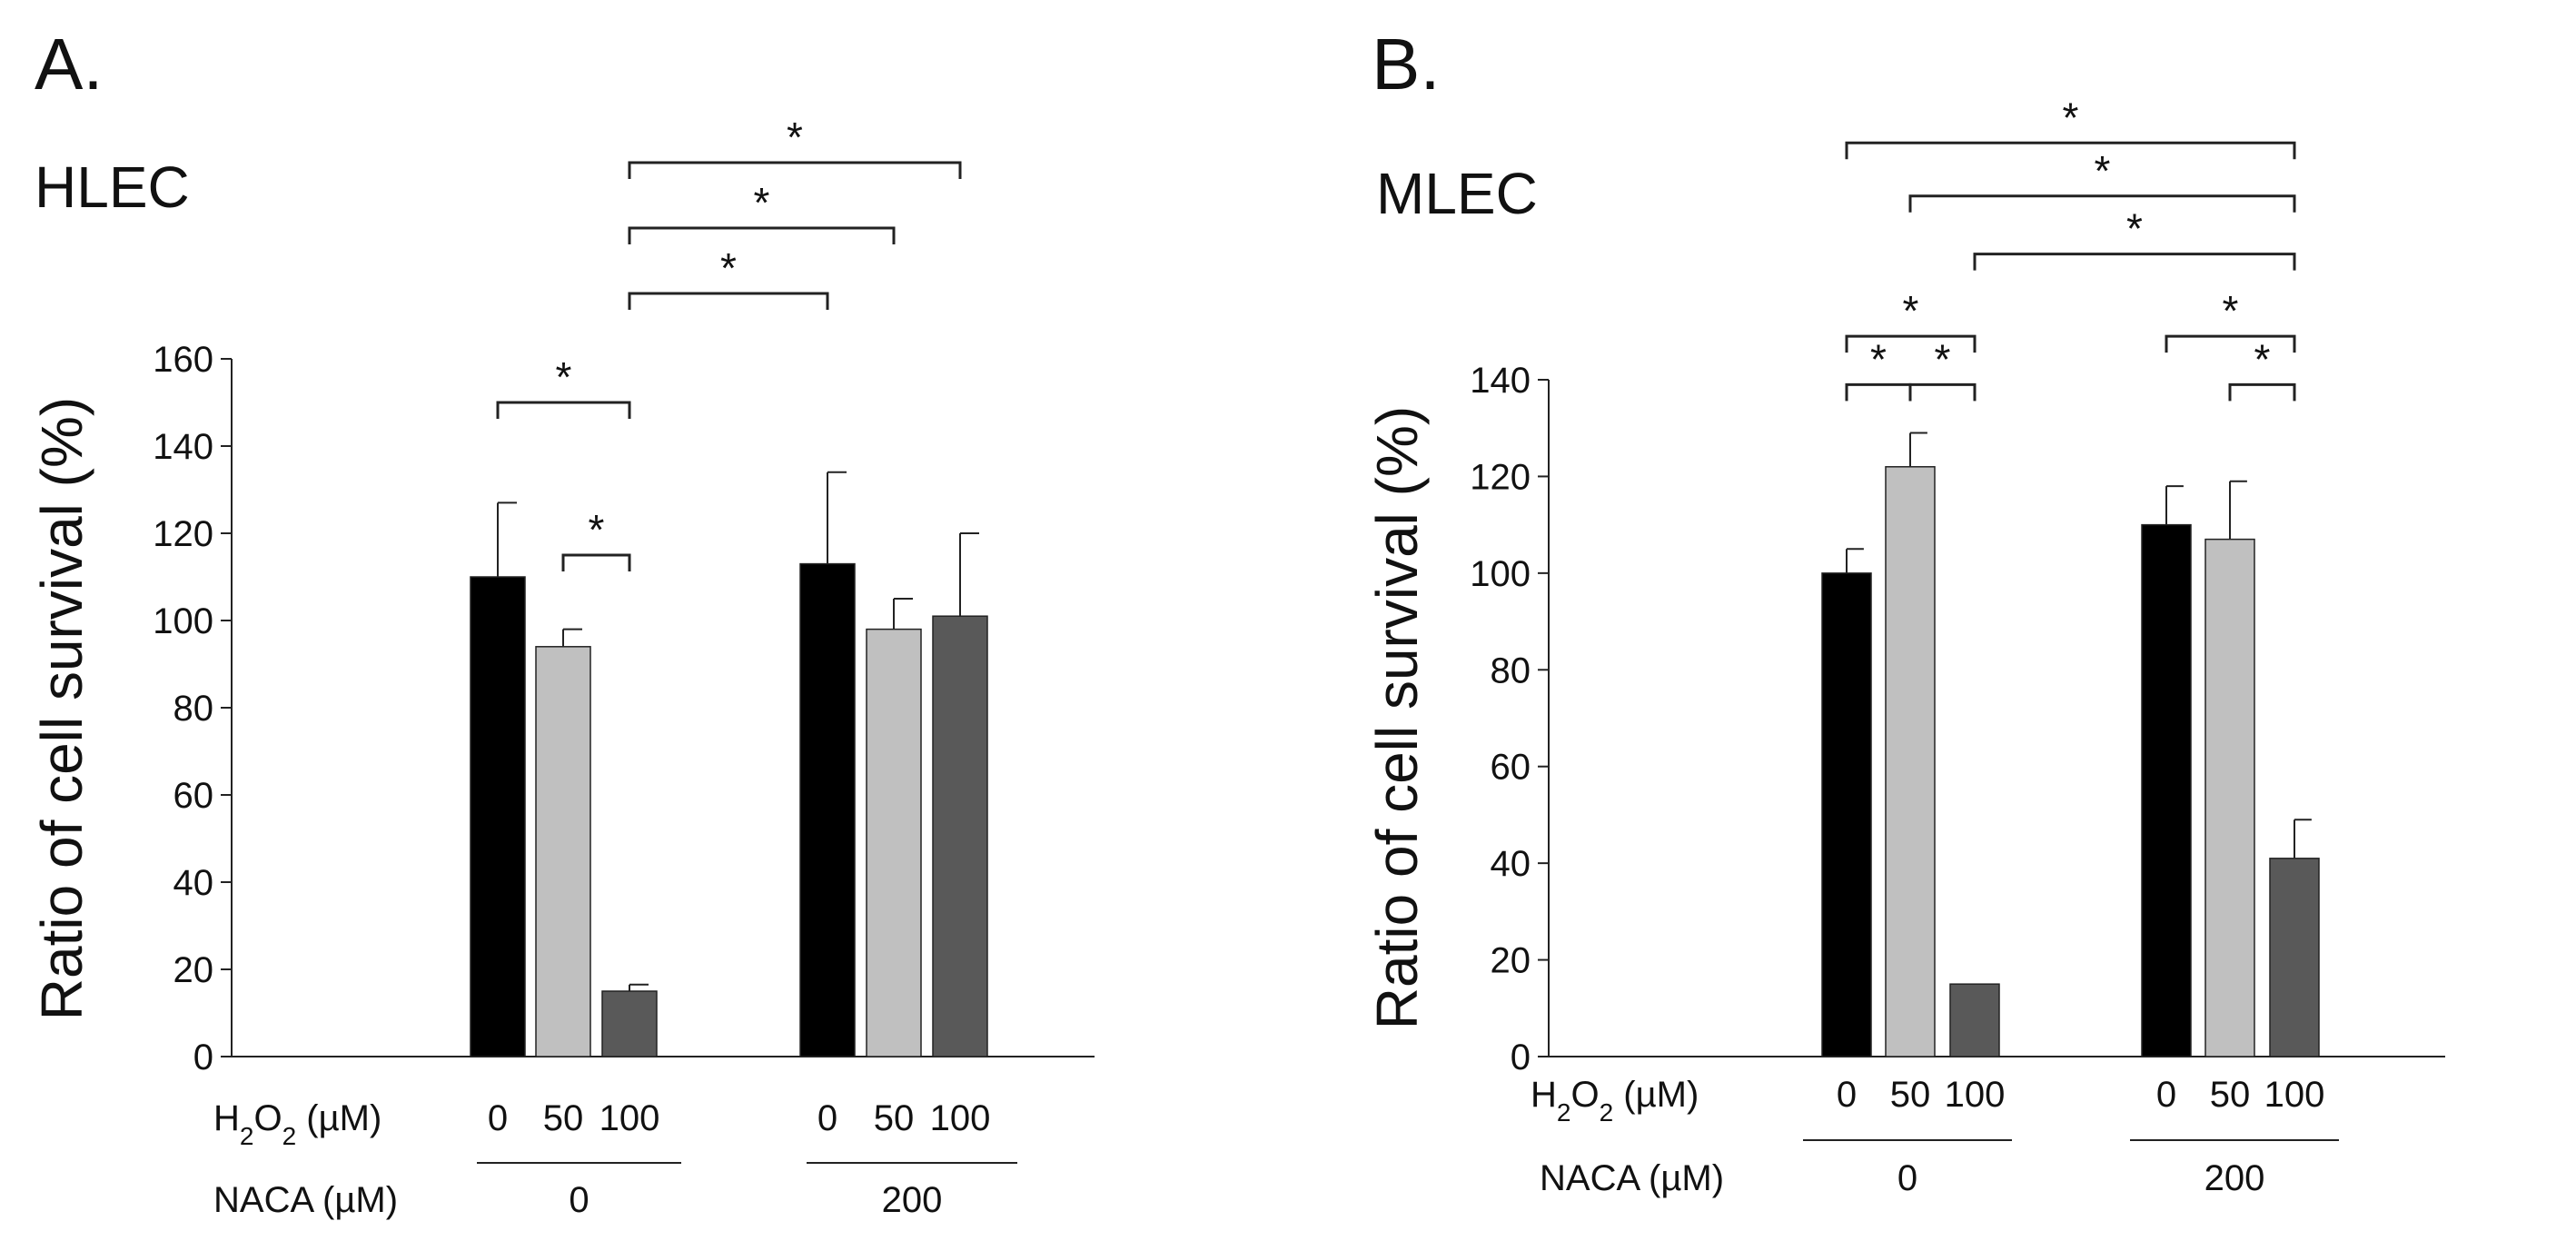 This screenshot has width=2576, height=1241. I want to click on panel-b-y-axis-label: Ratio of cell survival (%), so click(1397, 717).